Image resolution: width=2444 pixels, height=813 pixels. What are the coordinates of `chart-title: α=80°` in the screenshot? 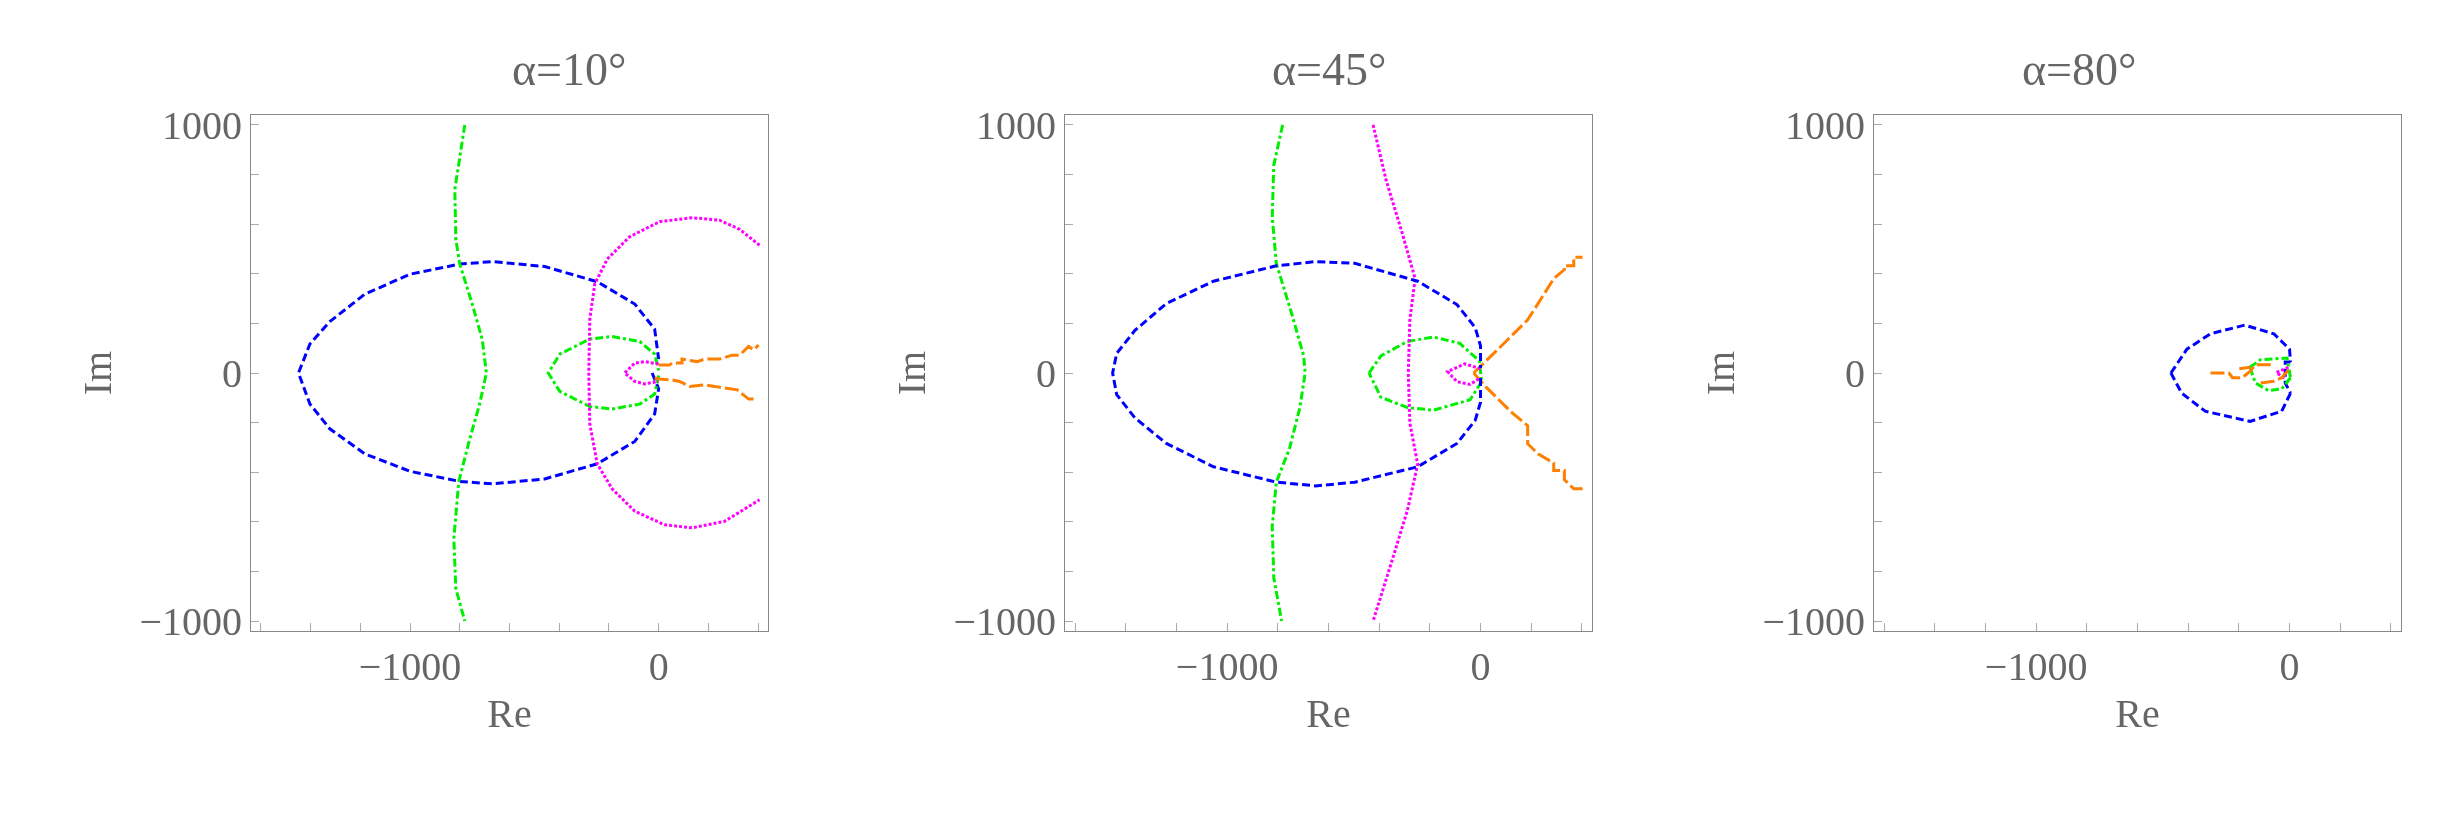 It's located at (2079, 69).